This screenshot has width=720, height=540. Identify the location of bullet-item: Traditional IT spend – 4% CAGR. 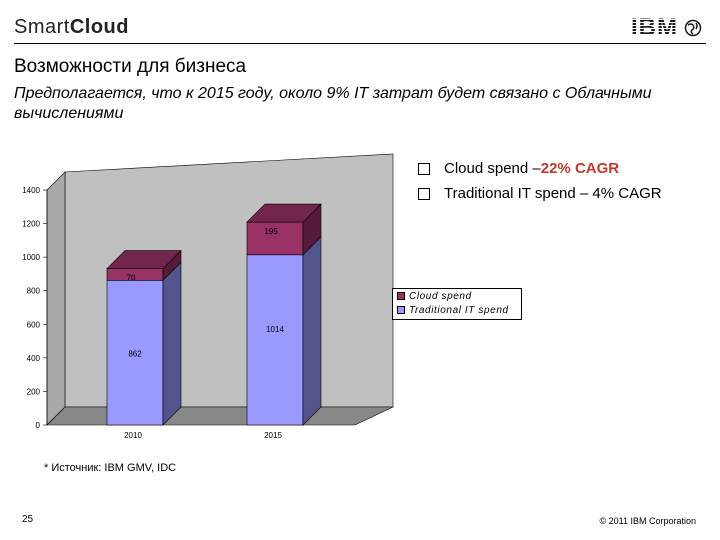
(540, 193).